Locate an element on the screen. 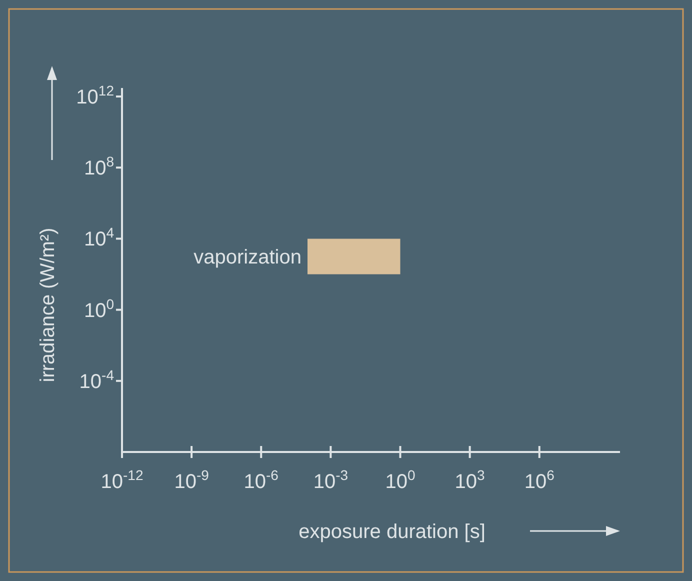  x-axis-title: exposure duration [s] is located at coordinates (392, 532).